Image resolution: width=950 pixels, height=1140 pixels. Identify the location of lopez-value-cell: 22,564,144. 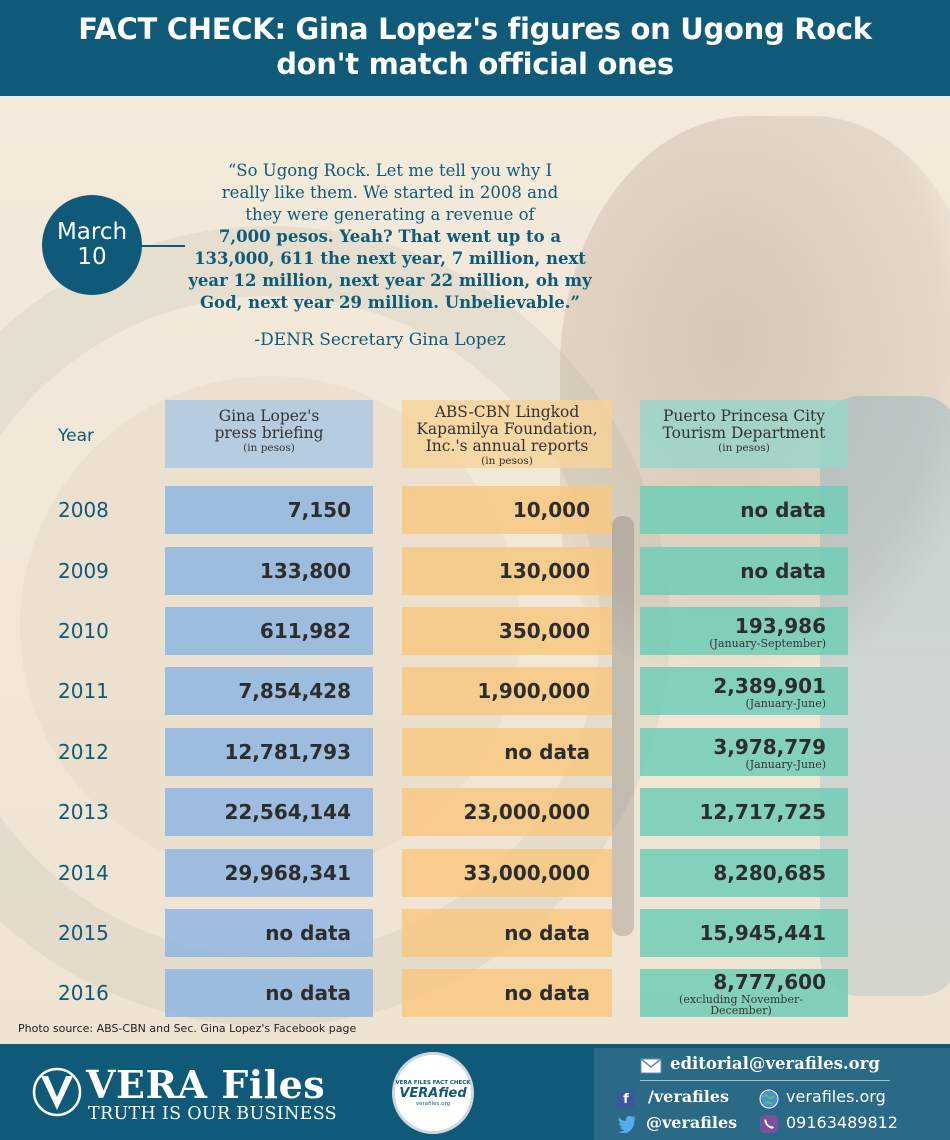
(269, 812).